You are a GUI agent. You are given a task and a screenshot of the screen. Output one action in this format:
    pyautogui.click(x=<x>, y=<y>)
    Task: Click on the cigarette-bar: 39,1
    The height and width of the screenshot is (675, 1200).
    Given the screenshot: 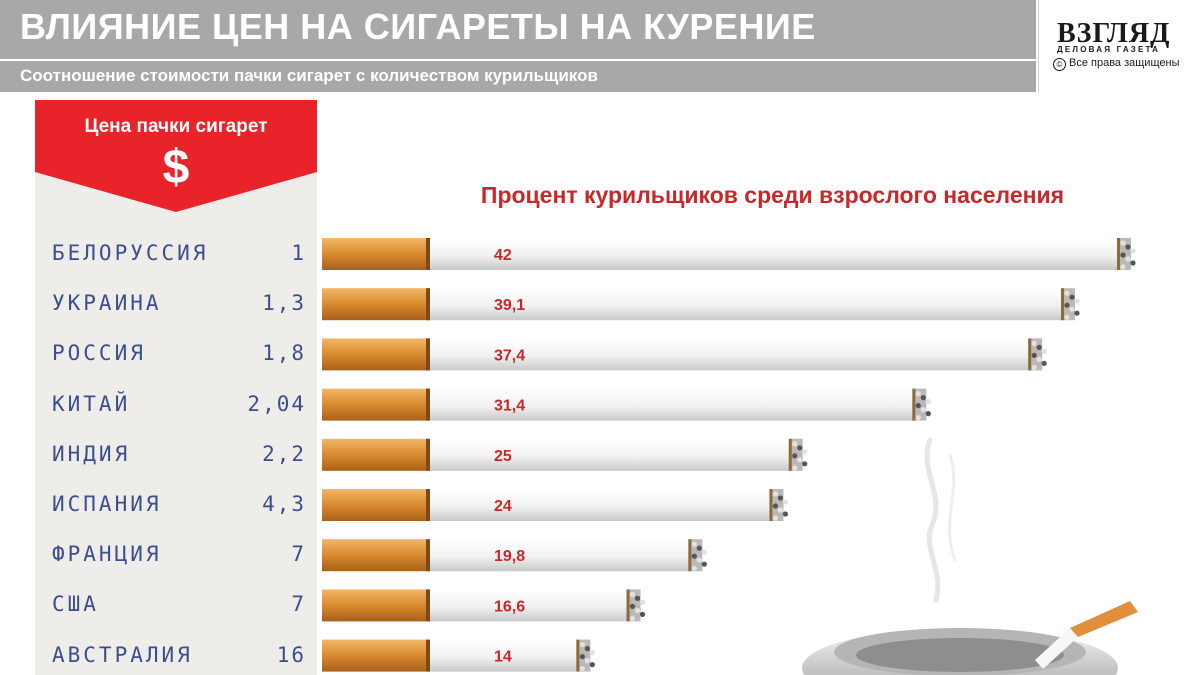 What is the action you would take?
    pyautogui.click(x=701, y=304)
    